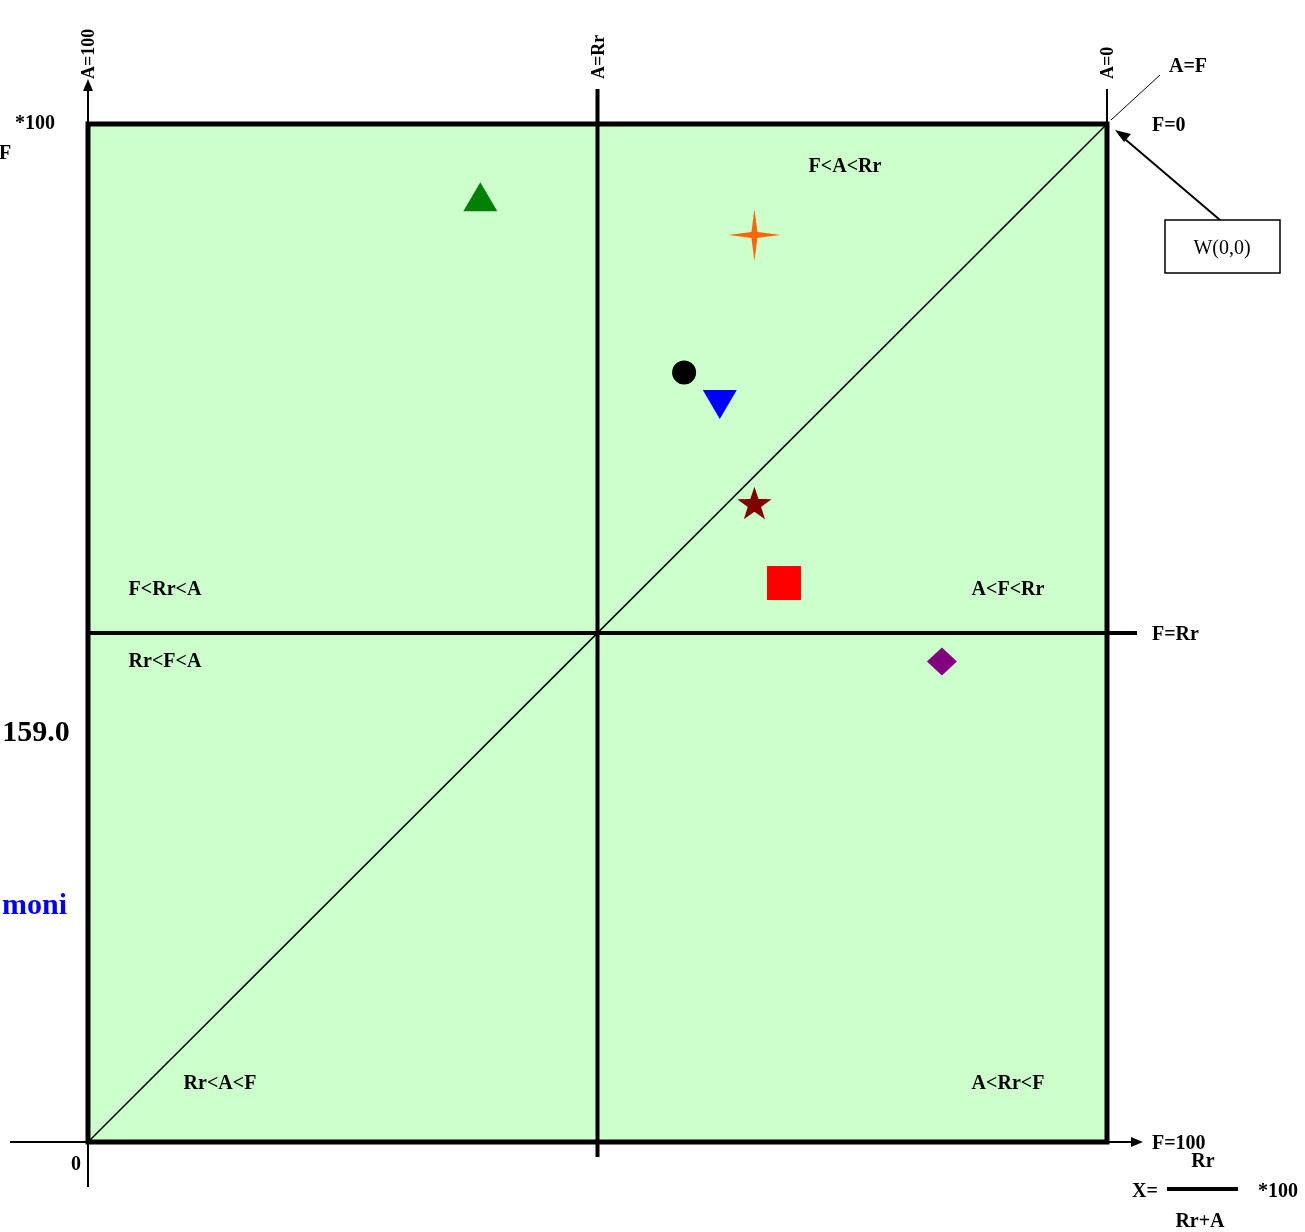 This screenshot has height=1232, width=1305. I want to click on text: W(0,0), so click(1222, 247).